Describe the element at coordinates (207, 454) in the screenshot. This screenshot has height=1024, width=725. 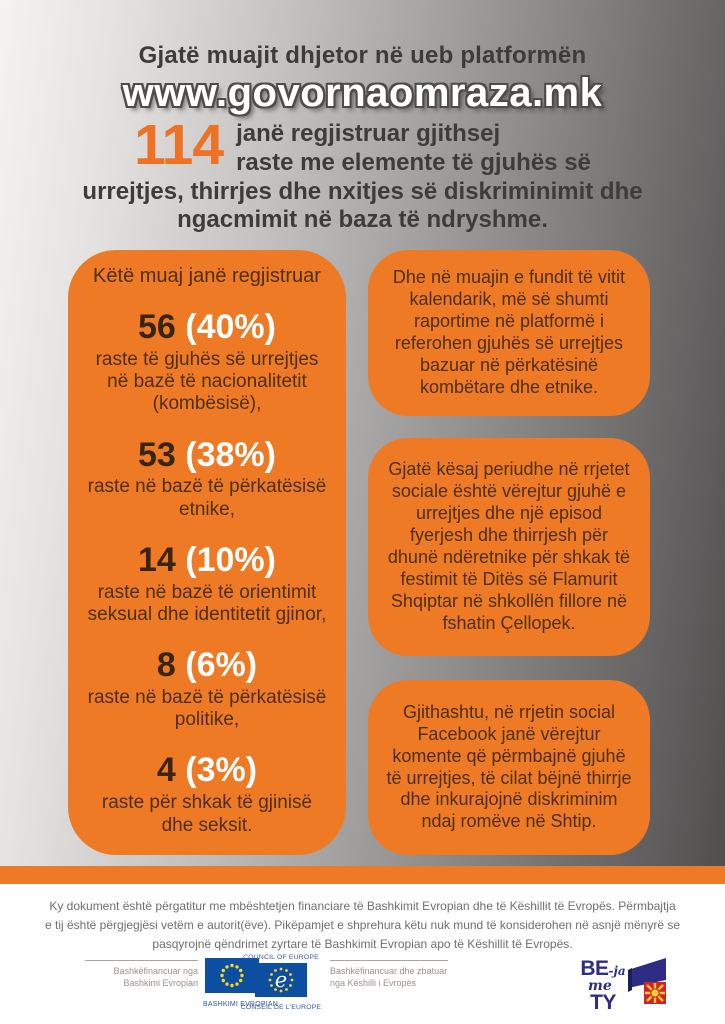
I see `stat-value: 53 (38%)` at that location.